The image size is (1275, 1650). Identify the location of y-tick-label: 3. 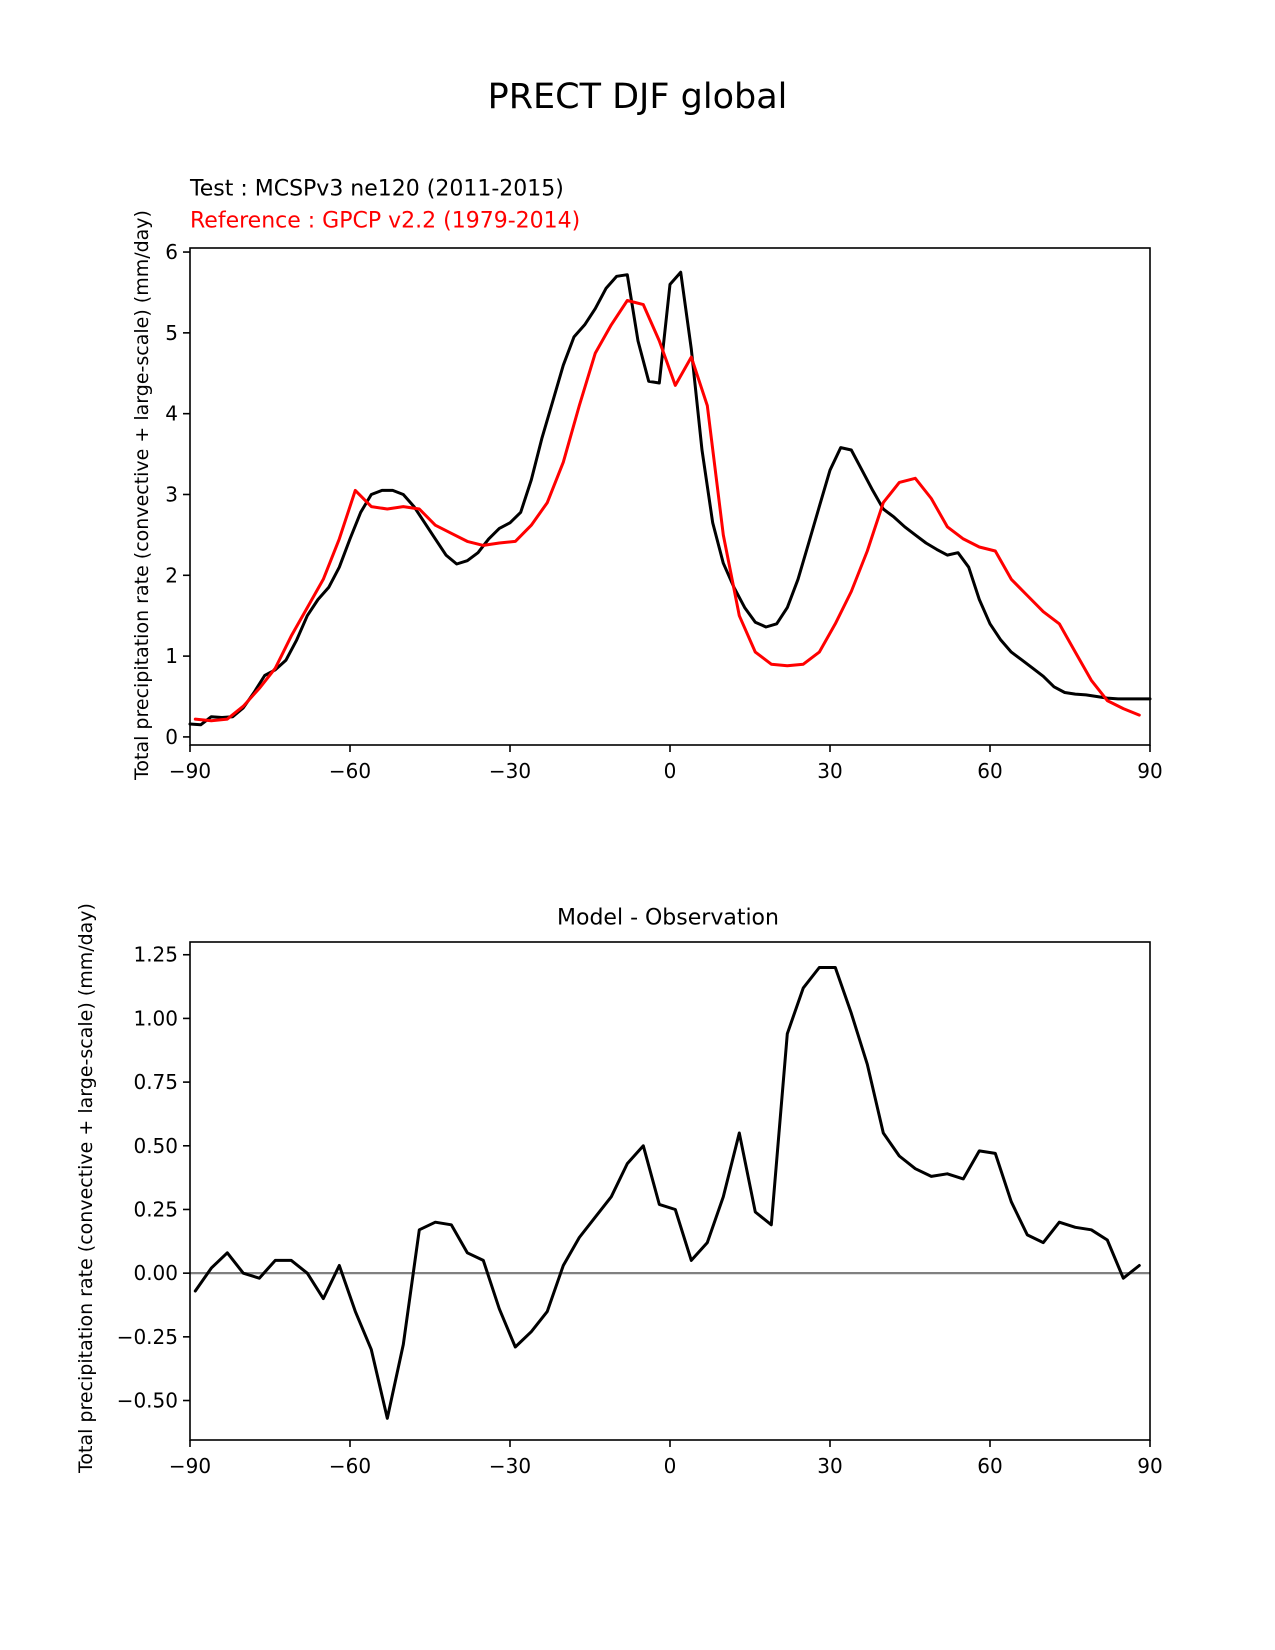
(171, 494).